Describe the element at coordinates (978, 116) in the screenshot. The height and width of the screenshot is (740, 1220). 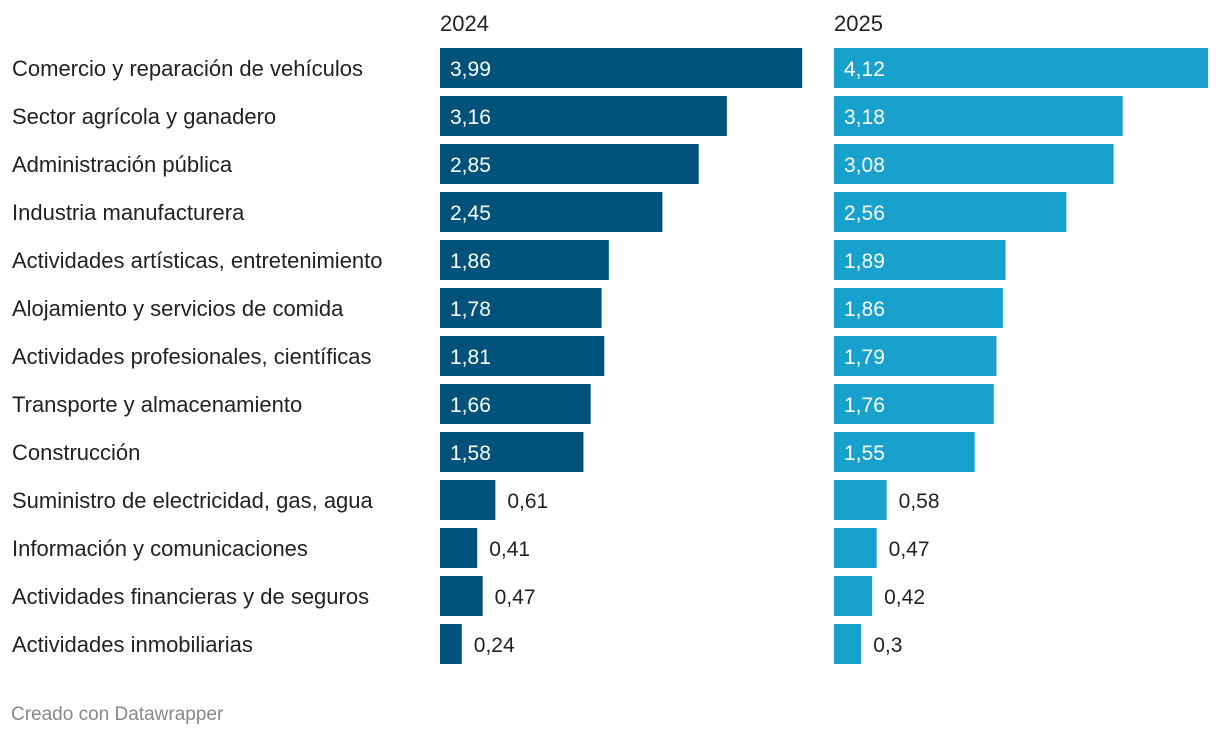
I see `bar-2025-sector-agricola-y-ganadero` at that location.